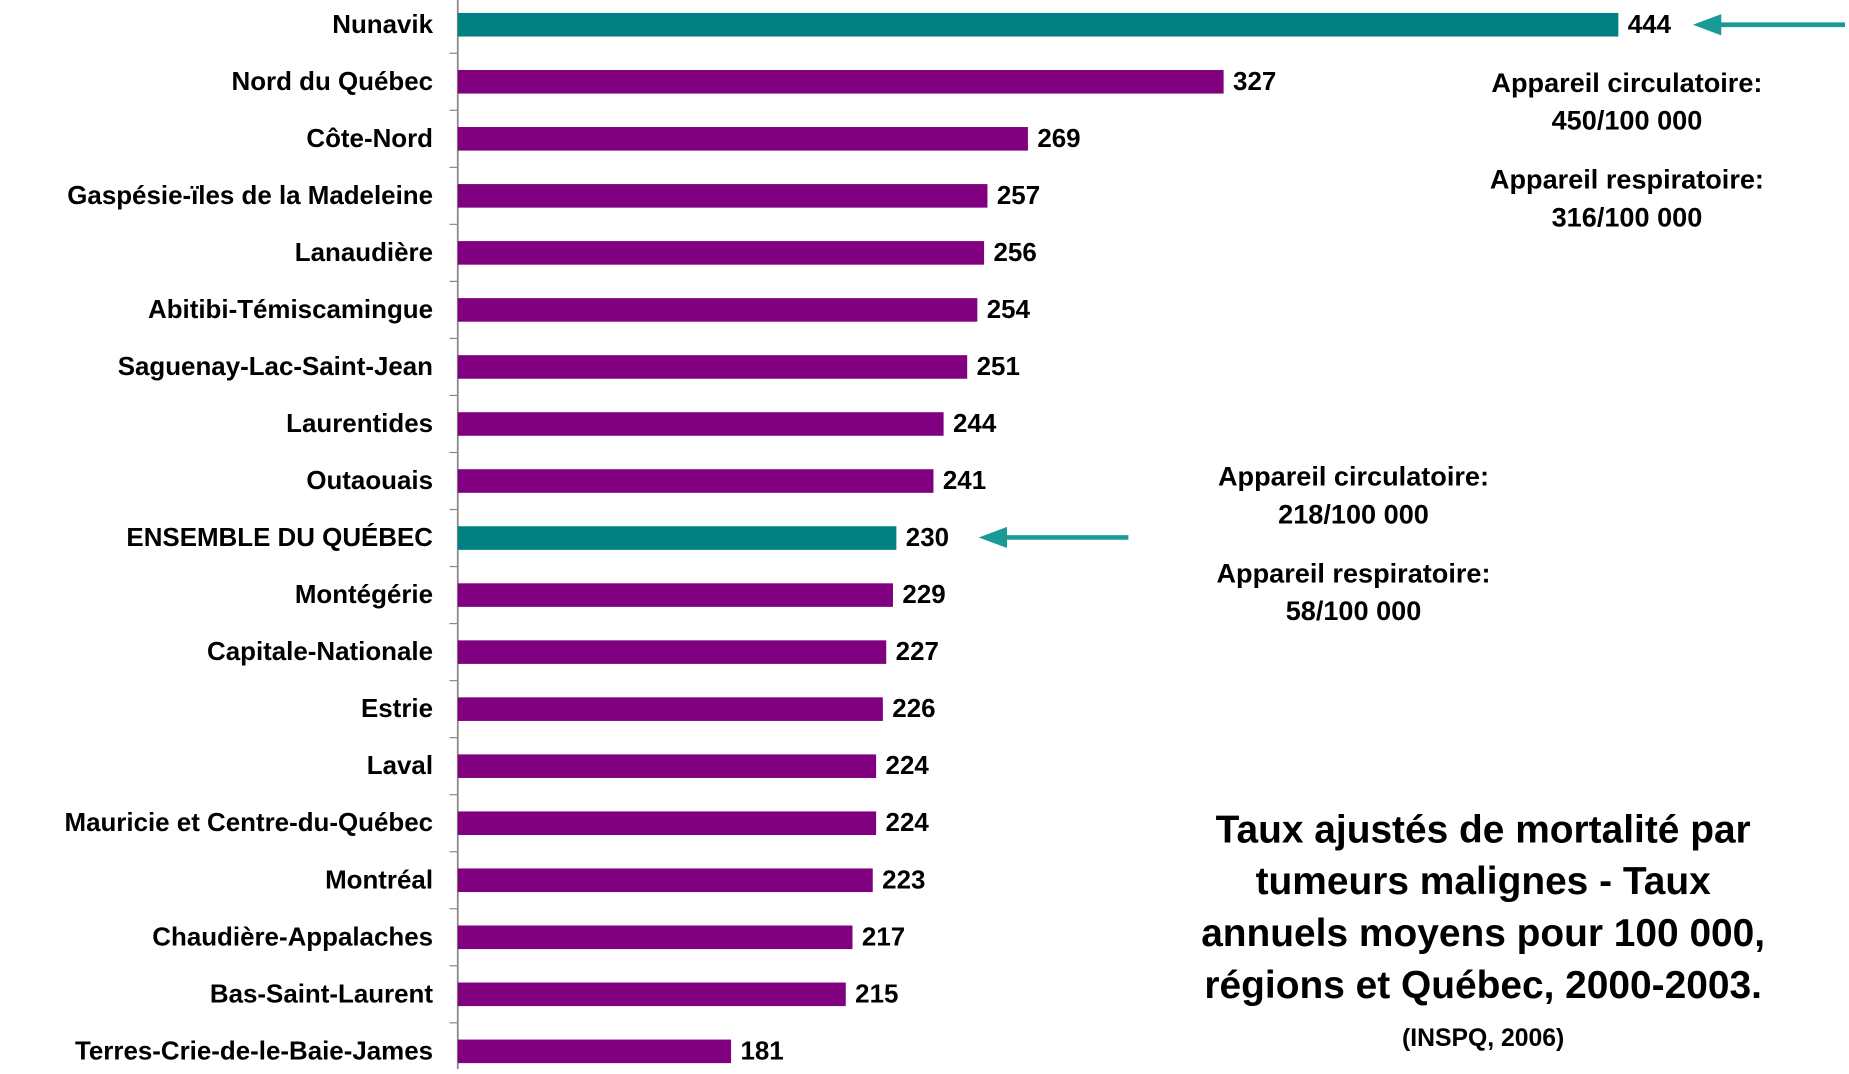 This screenshot has height=1074, width=1849. I want to click on category-label: Nunavik, so click(382, 25).